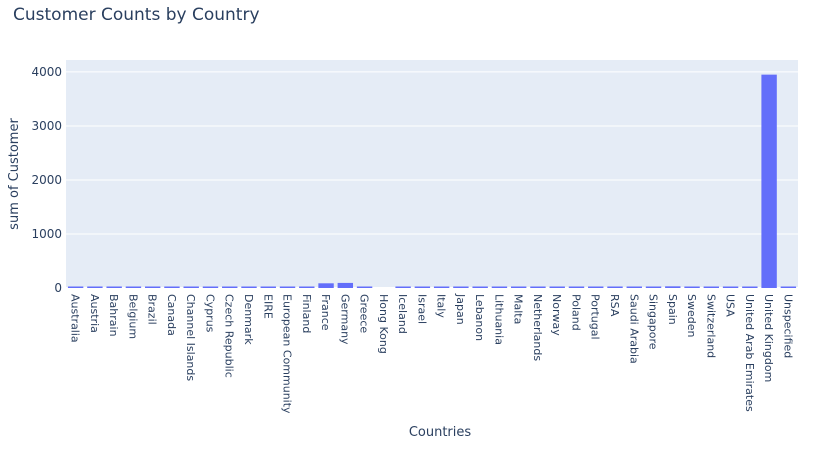 This screenshot has height=450, width=817. What do you see at coordinates (172, 287) in the screenshot?
I see `bar-canada` at bounding box center [172, 287].